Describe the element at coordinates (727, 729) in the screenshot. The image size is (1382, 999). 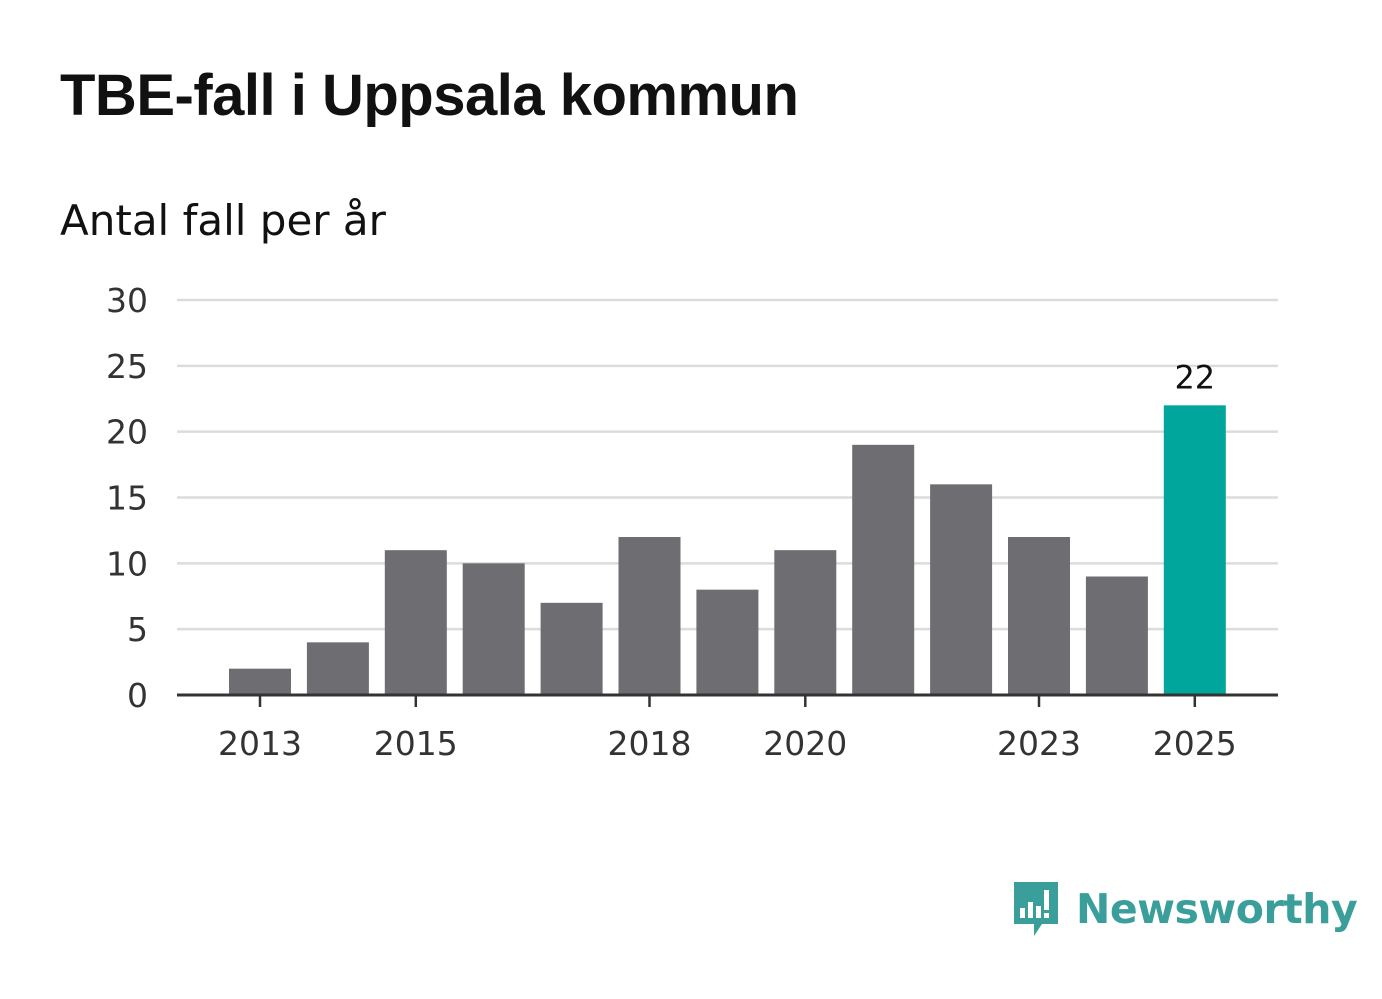
I see `x-axis-ticks: 2013 2015 2018 2020 2023 2025` at that location.